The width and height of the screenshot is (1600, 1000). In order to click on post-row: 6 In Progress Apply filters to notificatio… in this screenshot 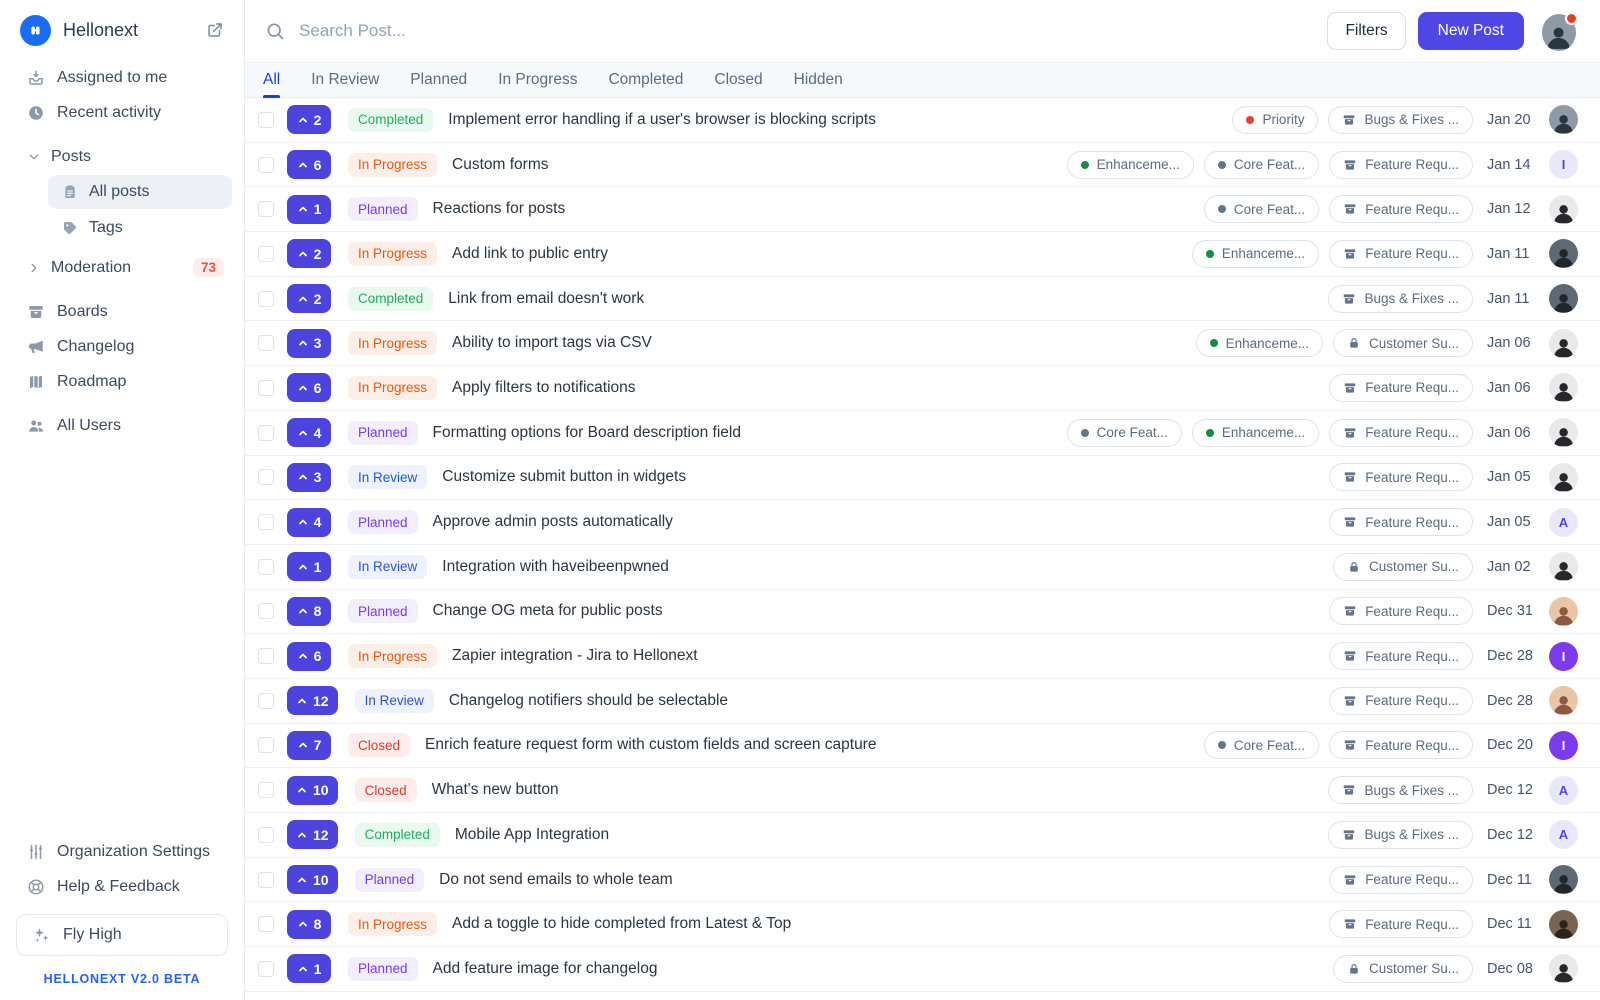, I will do `click(922, 388)`.